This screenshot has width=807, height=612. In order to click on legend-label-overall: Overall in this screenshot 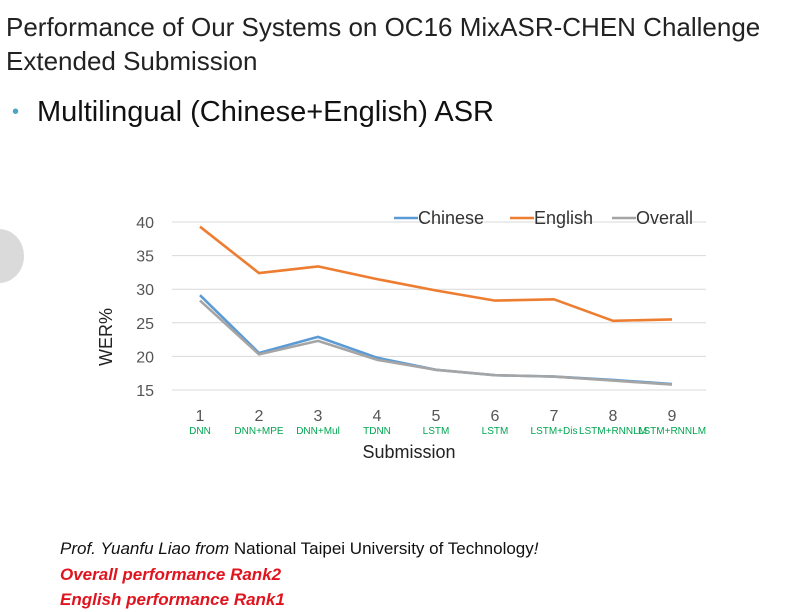, I will do `click(664, 218)`.